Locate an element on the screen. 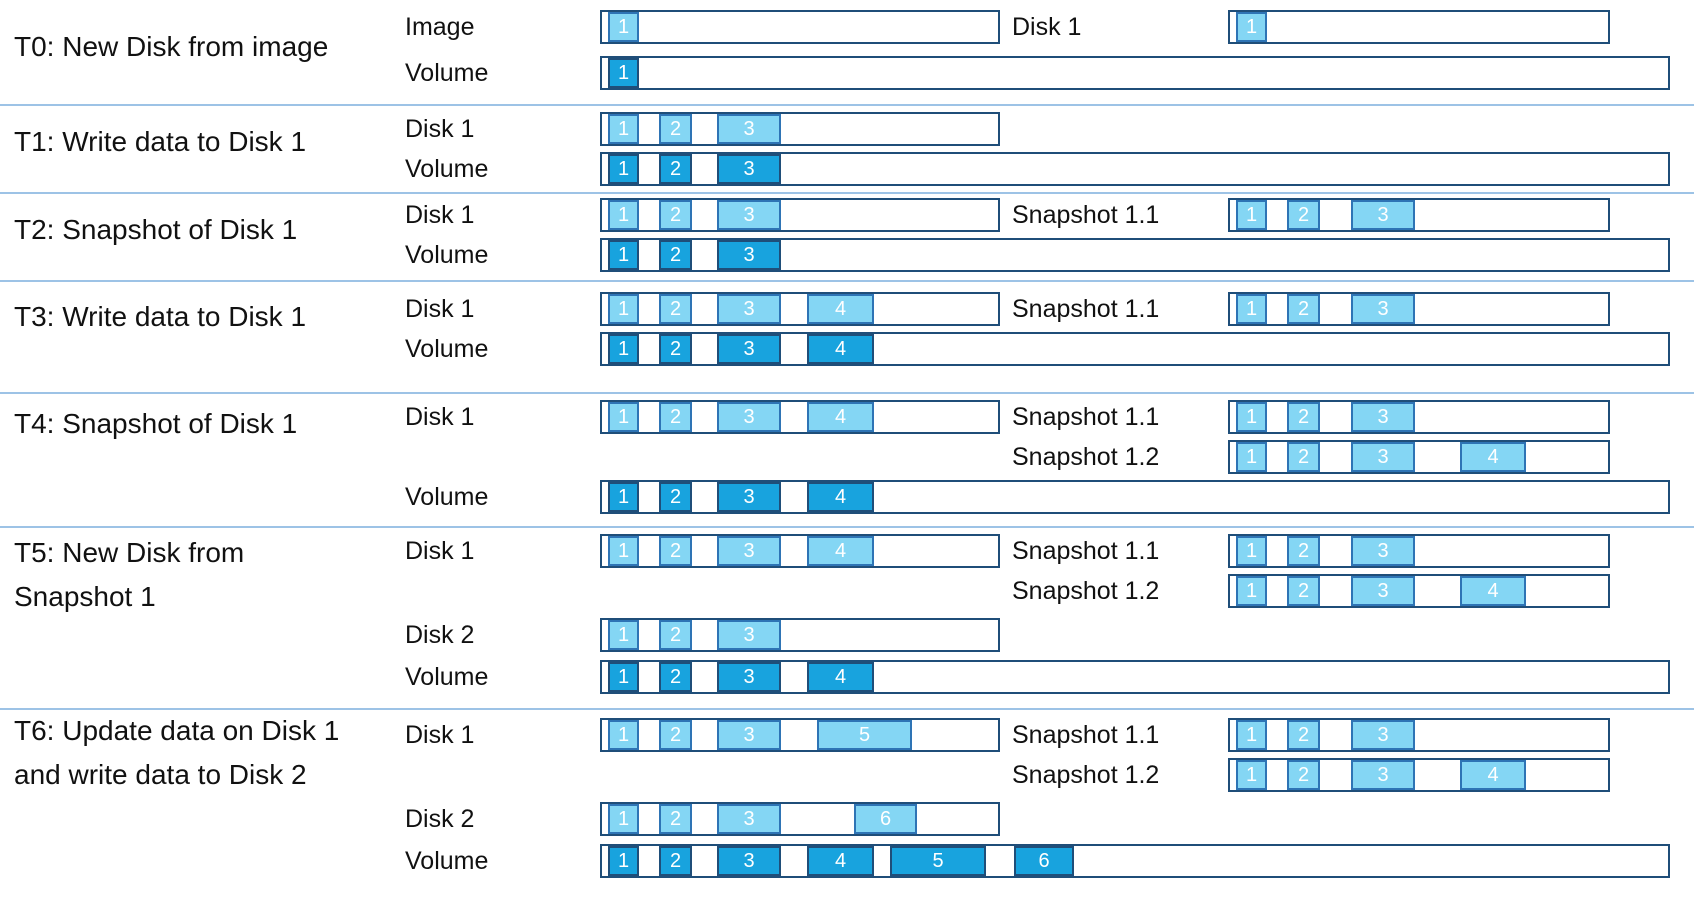  section-divider-below-t5 is located at coordinates (847, 709).